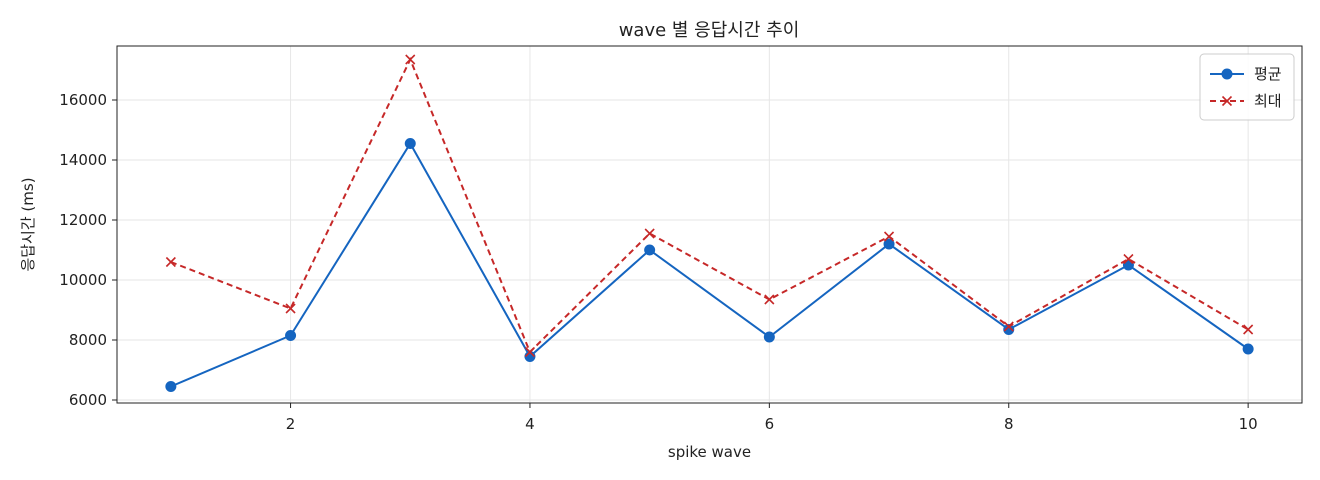  Describe the element at coordinates (83, 100) in the screenshot. I see `y-tick-label: 16000` at that location.